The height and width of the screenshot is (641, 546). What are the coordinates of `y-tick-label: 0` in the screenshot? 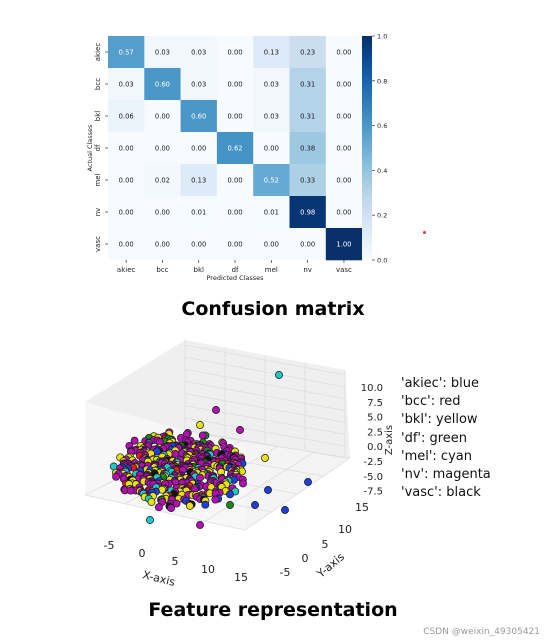 It's located at (305, 558).